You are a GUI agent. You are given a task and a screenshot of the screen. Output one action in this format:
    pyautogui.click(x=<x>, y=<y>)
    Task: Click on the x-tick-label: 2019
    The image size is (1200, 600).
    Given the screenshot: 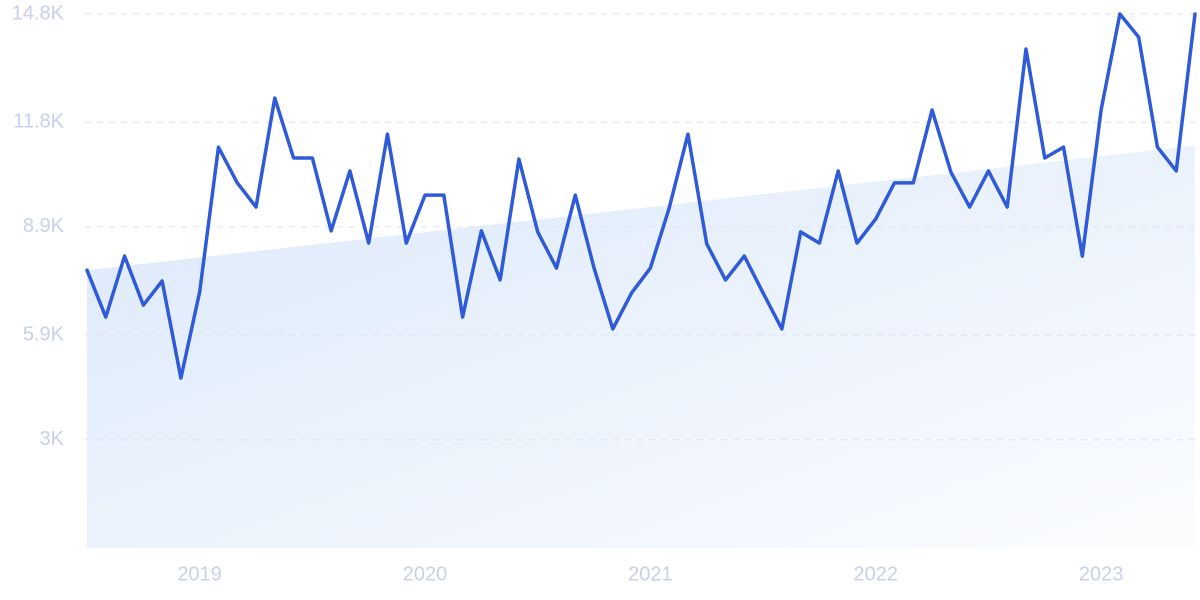 What is the action you would take?
    pyautogui.click(x=199, y=574)
    